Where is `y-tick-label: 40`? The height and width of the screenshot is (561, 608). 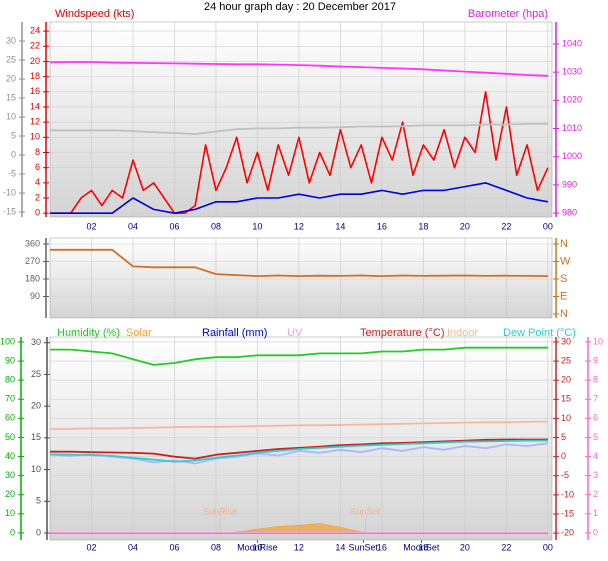
y-tick-label: 40 is located at coordinates (10, 456).